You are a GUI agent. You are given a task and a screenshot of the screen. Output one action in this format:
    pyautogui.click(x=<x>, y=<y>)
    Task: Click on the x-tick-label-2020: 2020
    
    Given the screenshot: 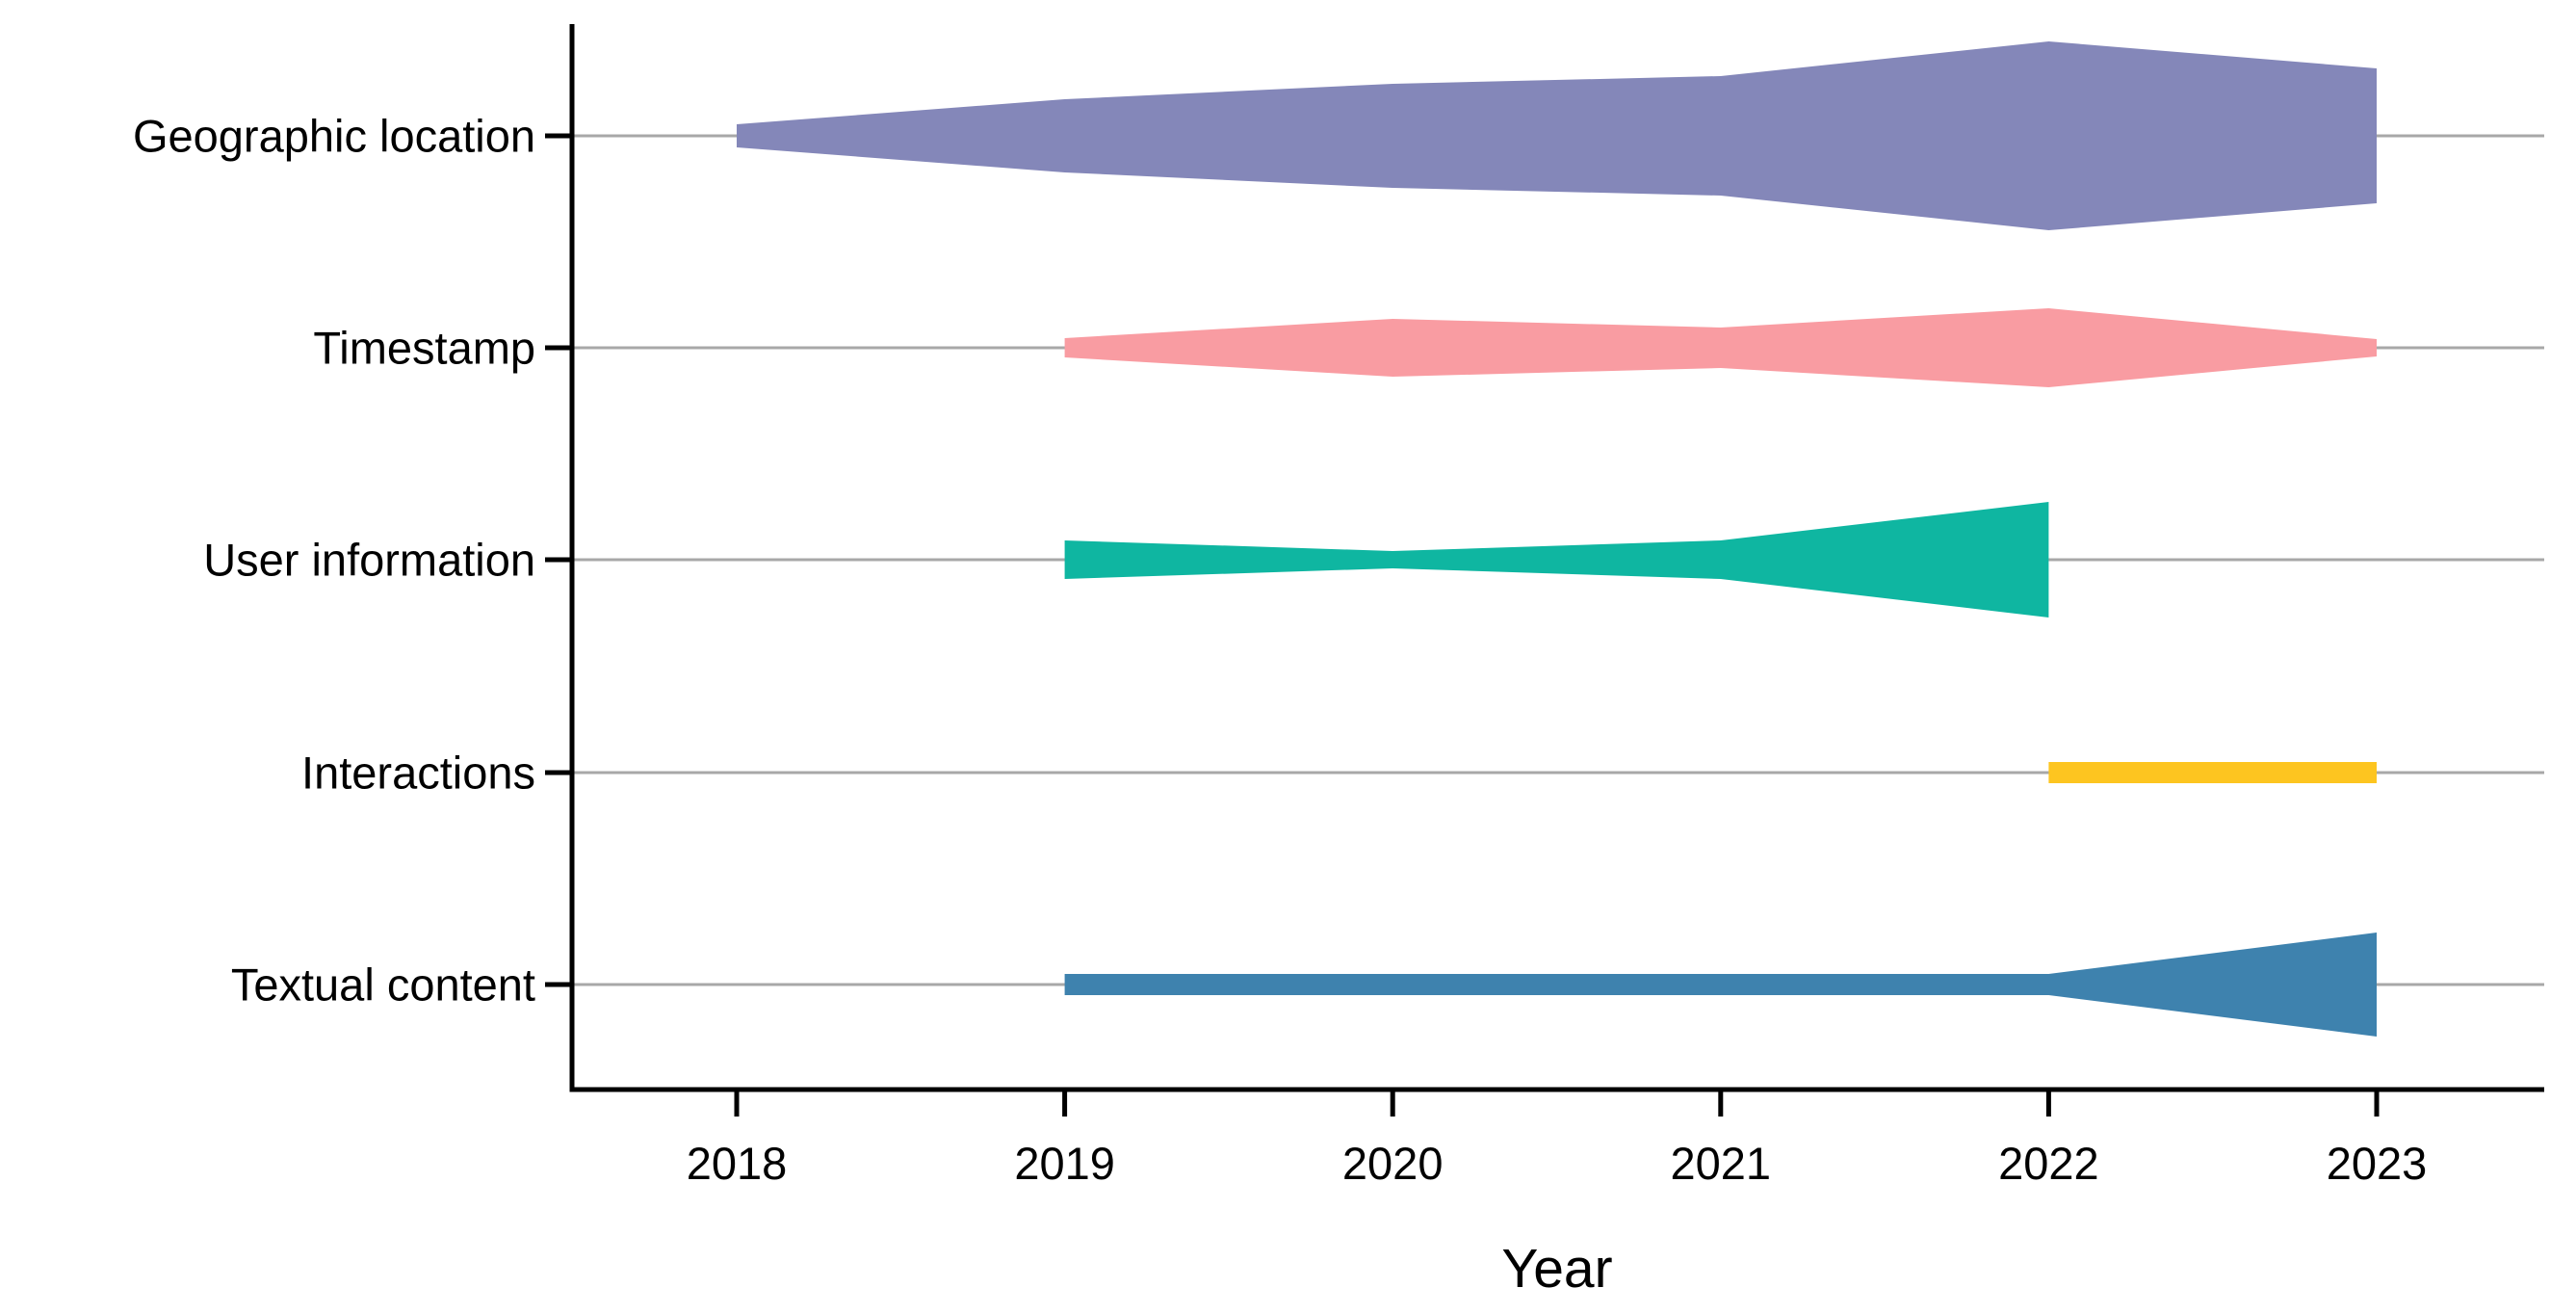 What is the action you would take?
    pyautogui.click(x=1393, y=1164)
    